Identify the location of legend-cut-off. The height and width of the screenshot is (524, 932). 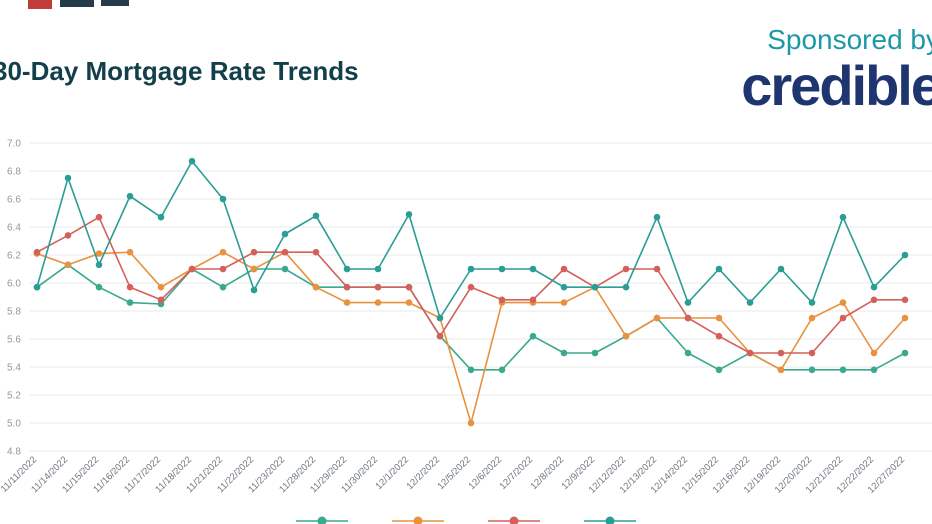
(466, 520).